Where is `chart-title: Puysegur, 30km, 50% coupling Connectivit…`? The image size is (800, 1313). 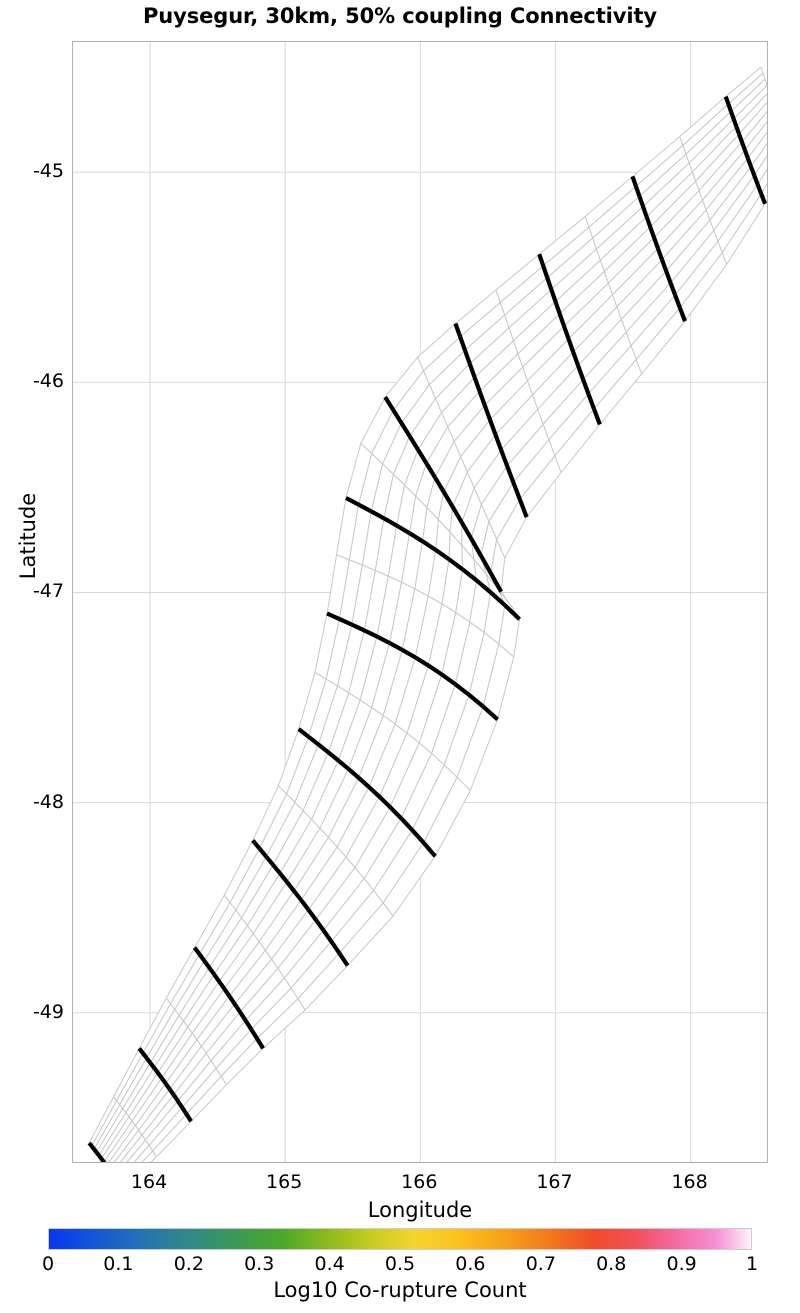
chart-title: Puysegur, 30km, 50% coupling Connectivit… is located at coordinates (400, 16).